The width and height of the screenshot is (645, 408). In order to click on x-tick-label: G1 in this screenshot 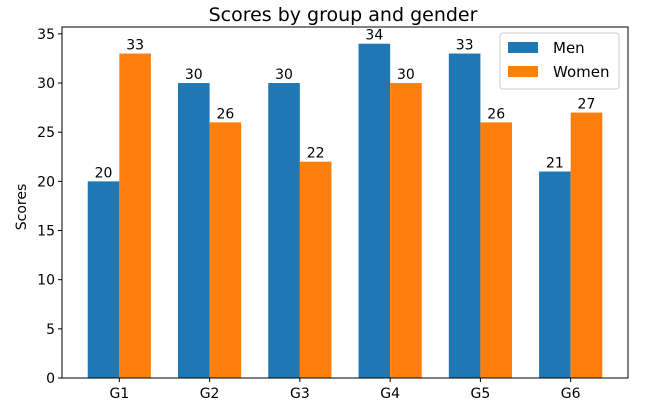, I will do `click(119, 394)`.